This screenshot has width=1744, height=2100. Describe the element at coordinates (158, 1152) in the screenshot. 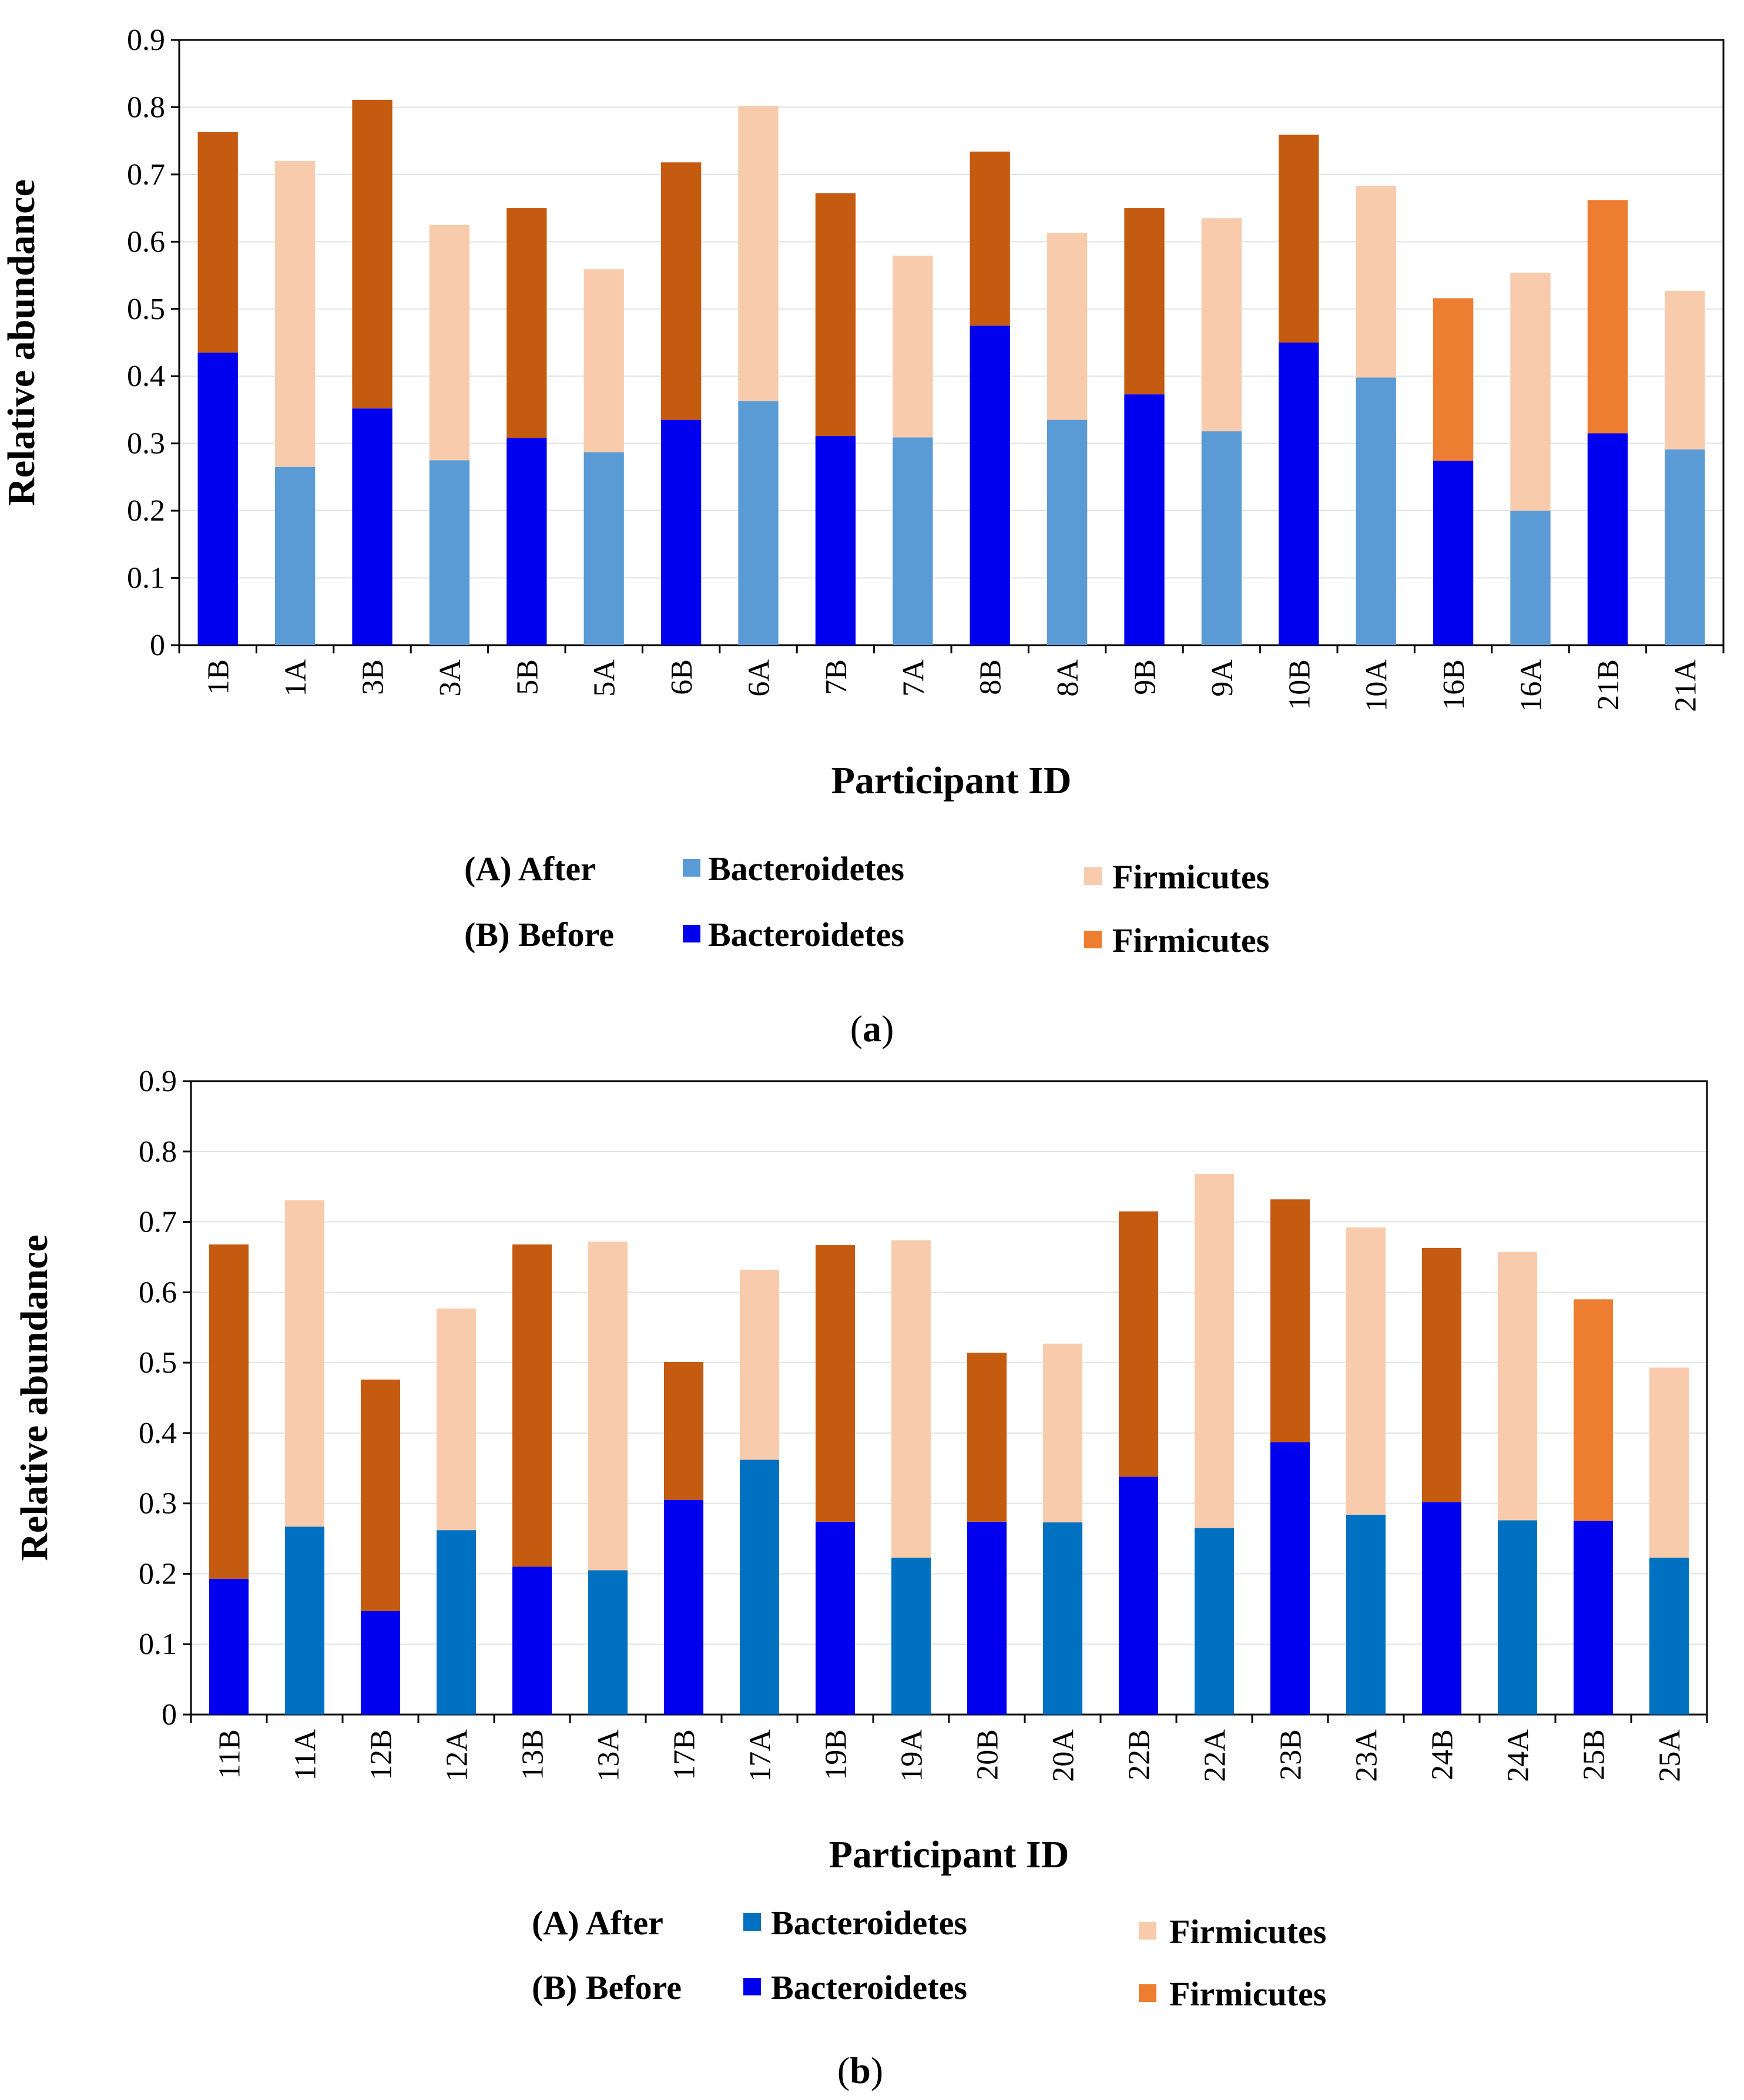

I see `y-tick-label: 0.8` at that location.